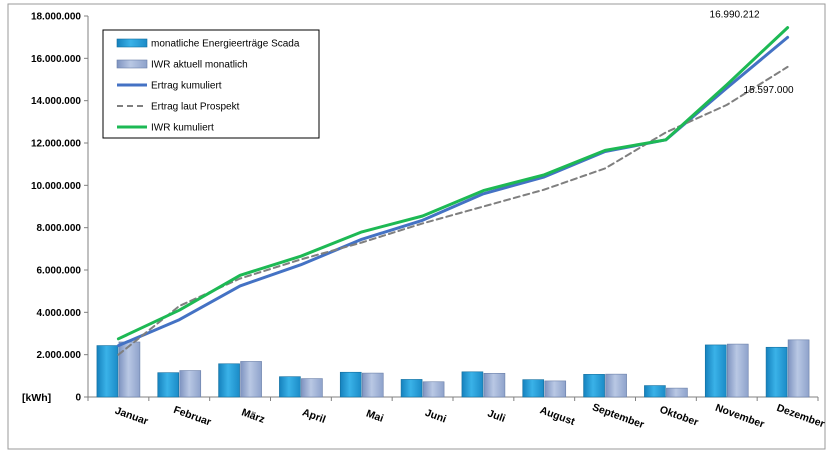 The height and width of the screenshot is (453, 834). I want to click on y-tick-label: 16.000.000, so click(56, 59).